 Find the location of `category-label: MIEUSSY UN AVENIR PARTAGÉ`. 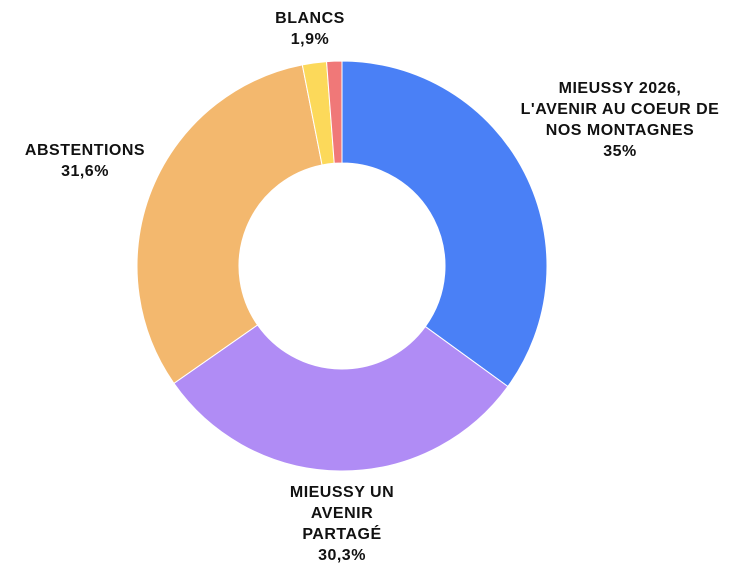

category-label: MIEUSSY UN AVENIR PARTAGÉ is located at coordinates (342, 513).